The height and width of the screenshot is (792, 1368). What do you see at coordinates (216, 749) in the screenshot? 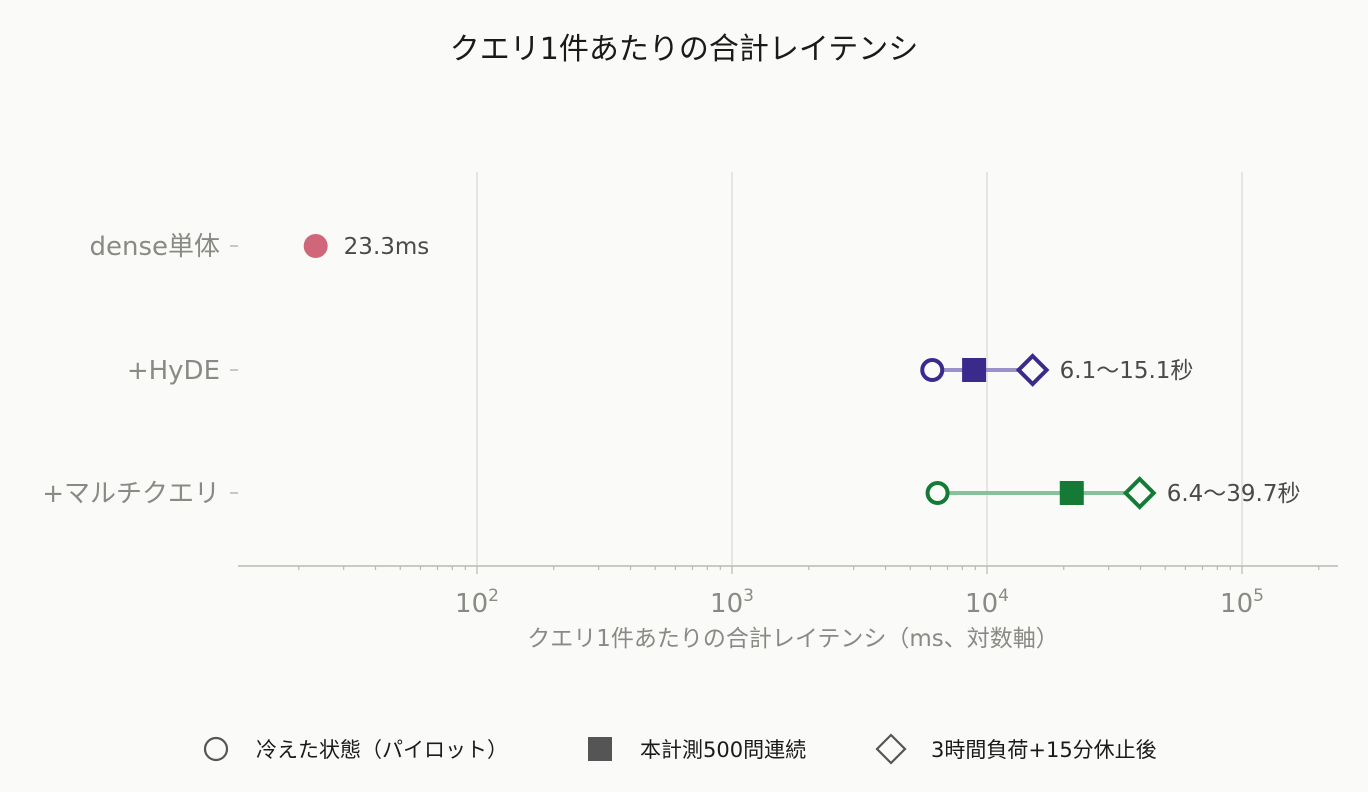
I see `legend-marker-circle` at bounding box center [216, 749].